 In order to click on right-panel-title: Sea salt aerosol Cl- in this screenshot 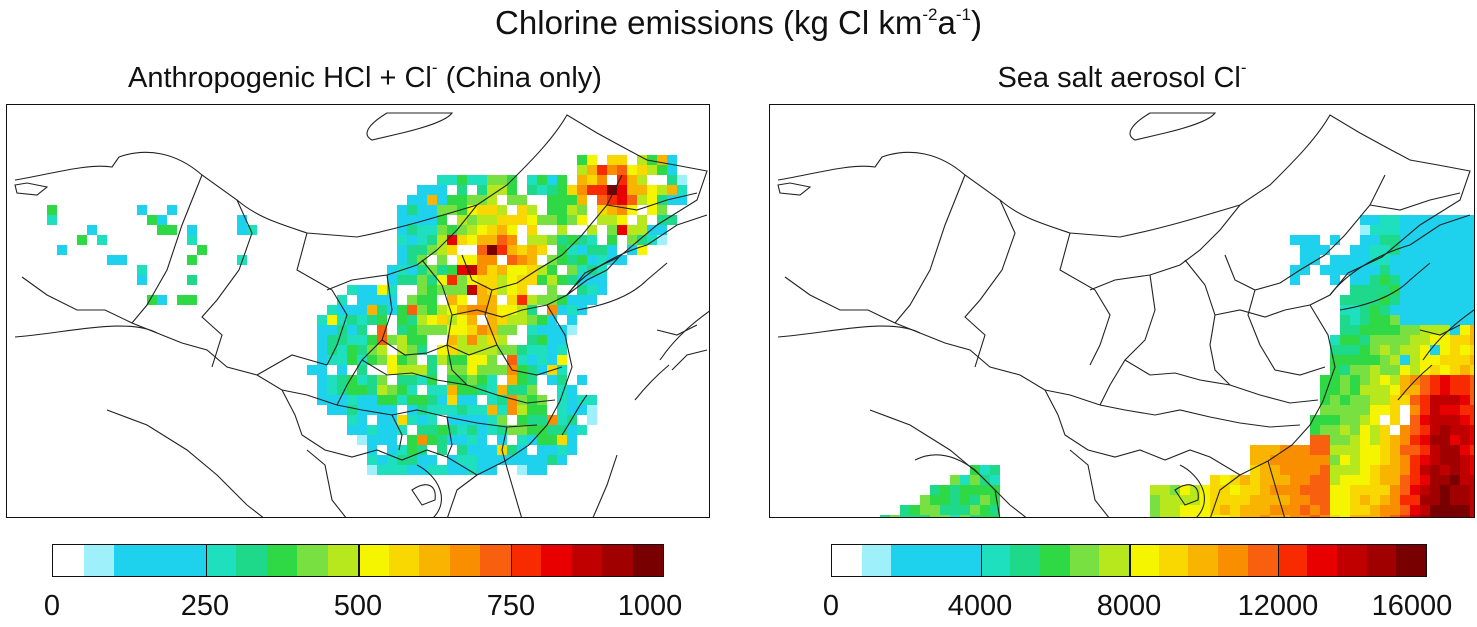, I will do `click(1122, 76)`.